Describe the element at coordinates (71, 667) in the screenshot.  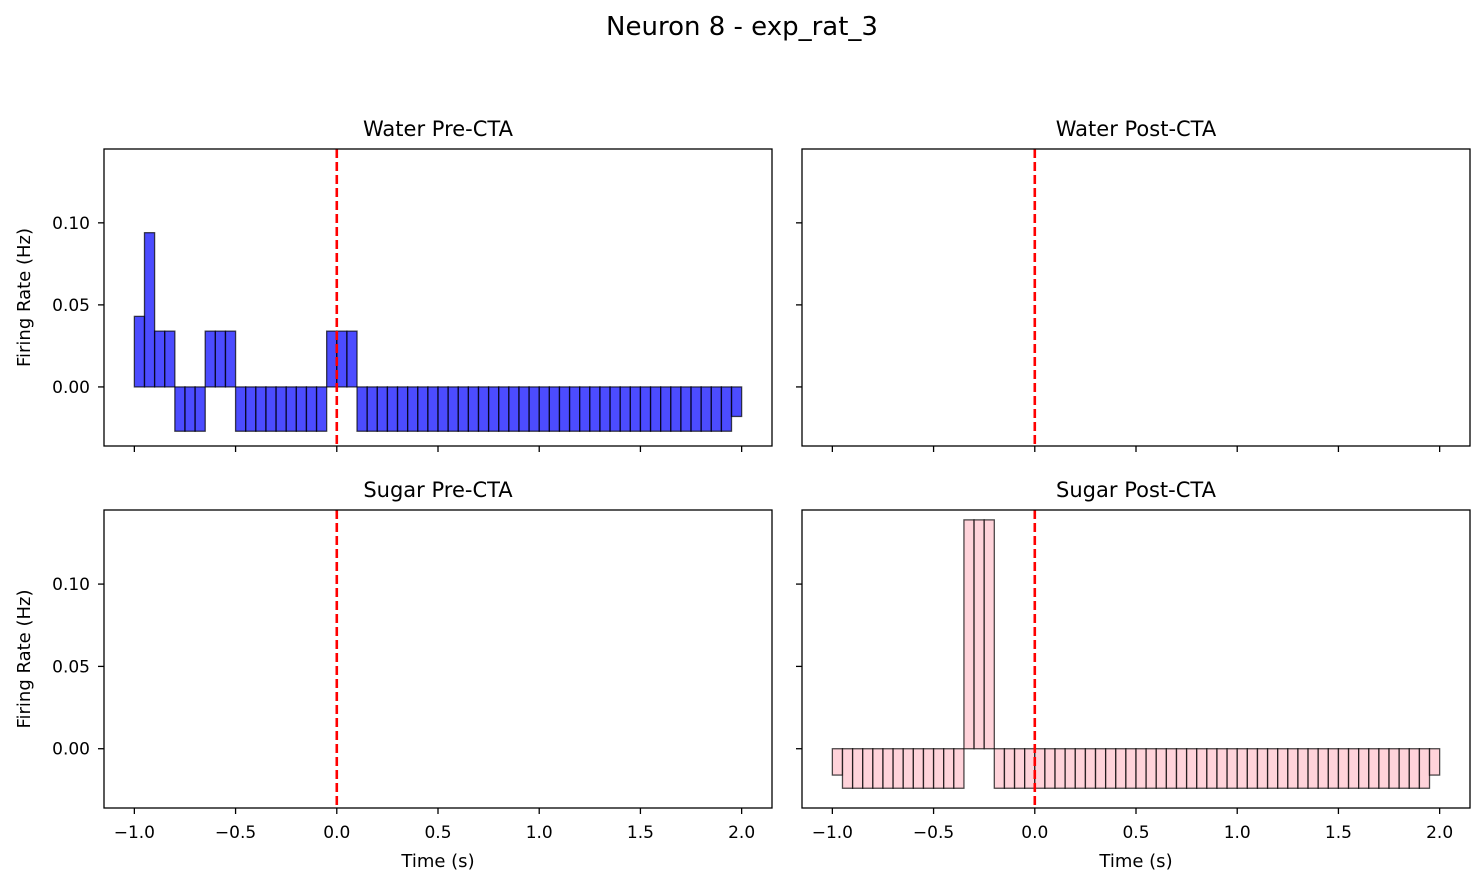
I see `chart3-y-tick-label: 0.05` at that location.